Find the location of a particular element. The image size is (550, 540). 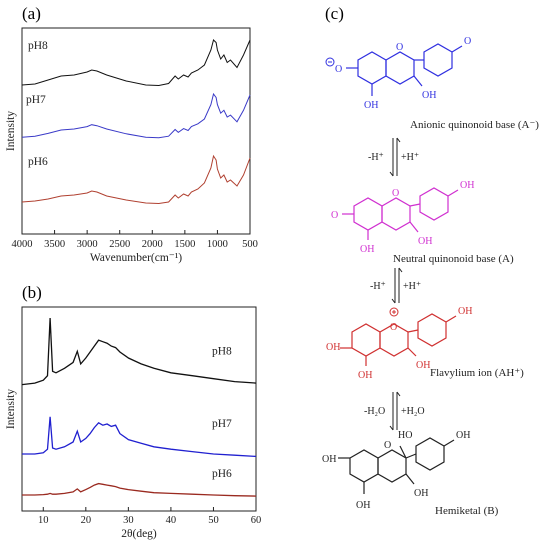

x-tick-label: 4000 is located at coordinates (22, 244).